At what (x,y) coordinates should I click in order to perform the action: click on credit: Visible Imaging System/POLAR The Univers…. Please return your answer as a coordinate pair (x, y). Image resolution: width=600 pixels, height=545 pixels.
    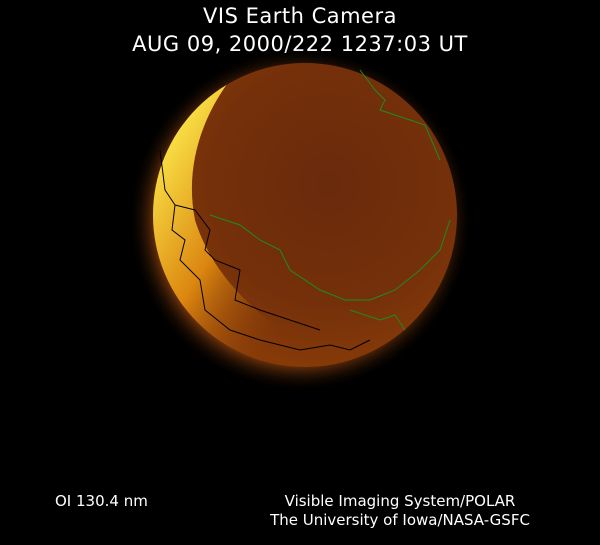
    Looking at the image, I should click on (400, 511).